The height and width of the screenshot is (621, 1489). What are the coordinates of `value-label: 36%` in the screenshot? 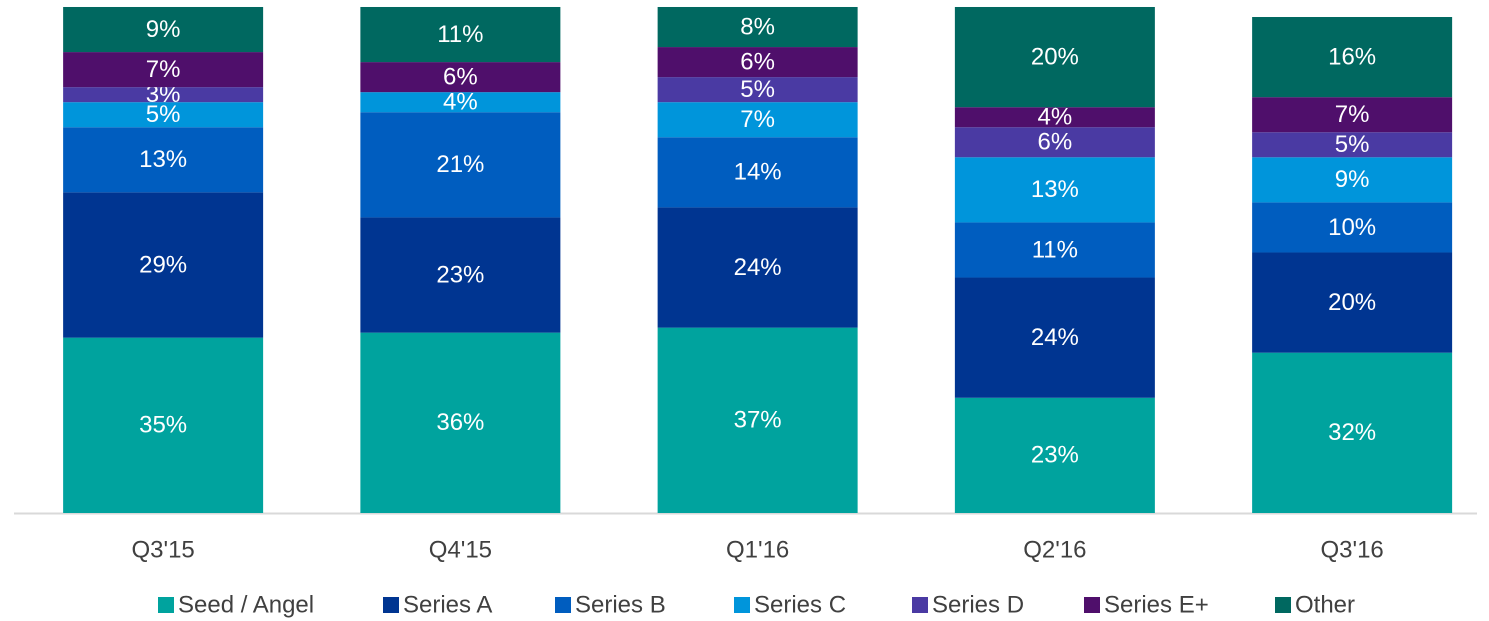 It's located at (460, 422).